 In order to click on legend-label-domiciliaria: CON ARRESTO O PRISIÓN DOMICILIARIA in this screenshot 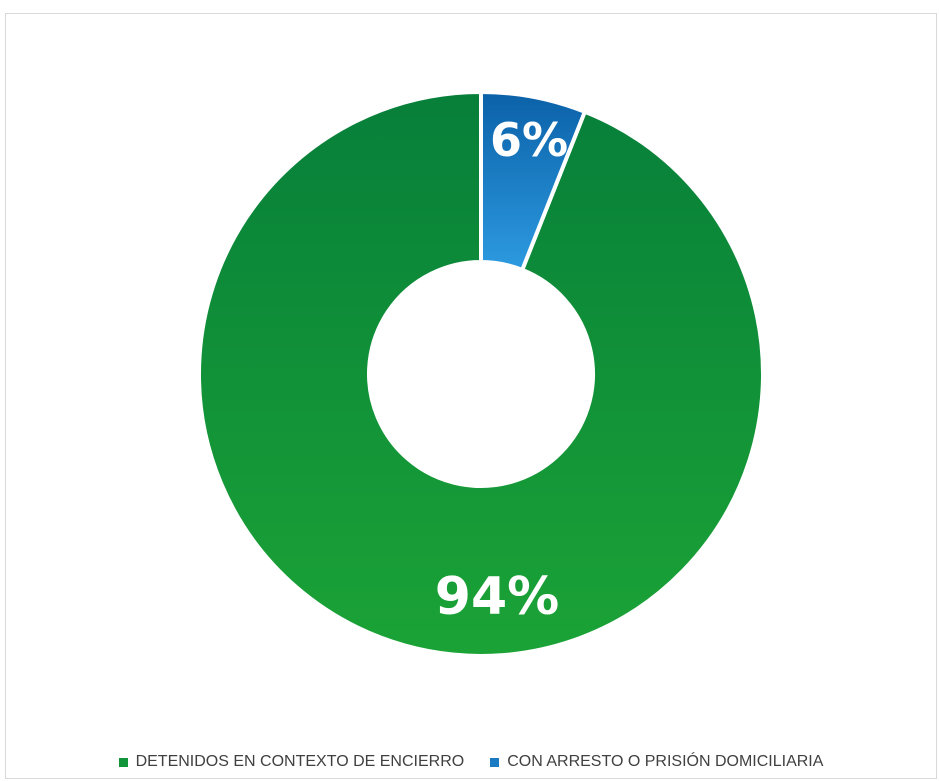, I will do `click(665, 761)`.